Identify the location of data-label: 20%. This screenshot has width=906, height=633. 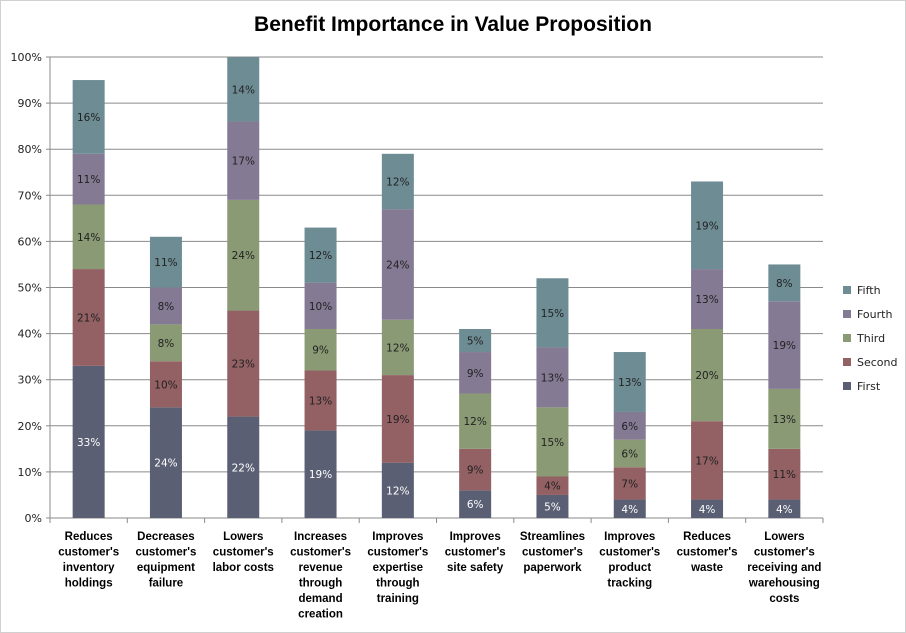
(706, 376).